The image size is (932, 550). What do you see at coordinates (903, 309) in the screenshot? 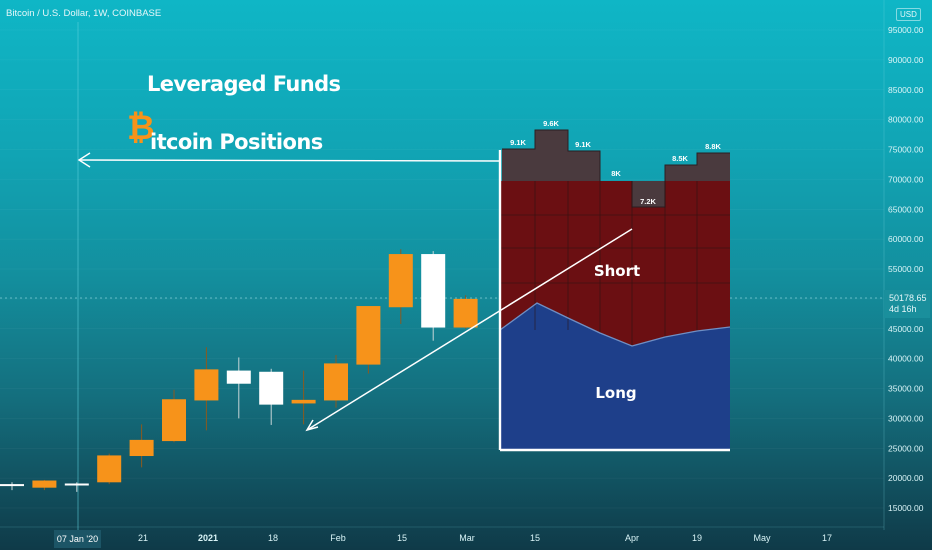
I see `countdown-value: 4d 16h` at bounding box center [903, 309].